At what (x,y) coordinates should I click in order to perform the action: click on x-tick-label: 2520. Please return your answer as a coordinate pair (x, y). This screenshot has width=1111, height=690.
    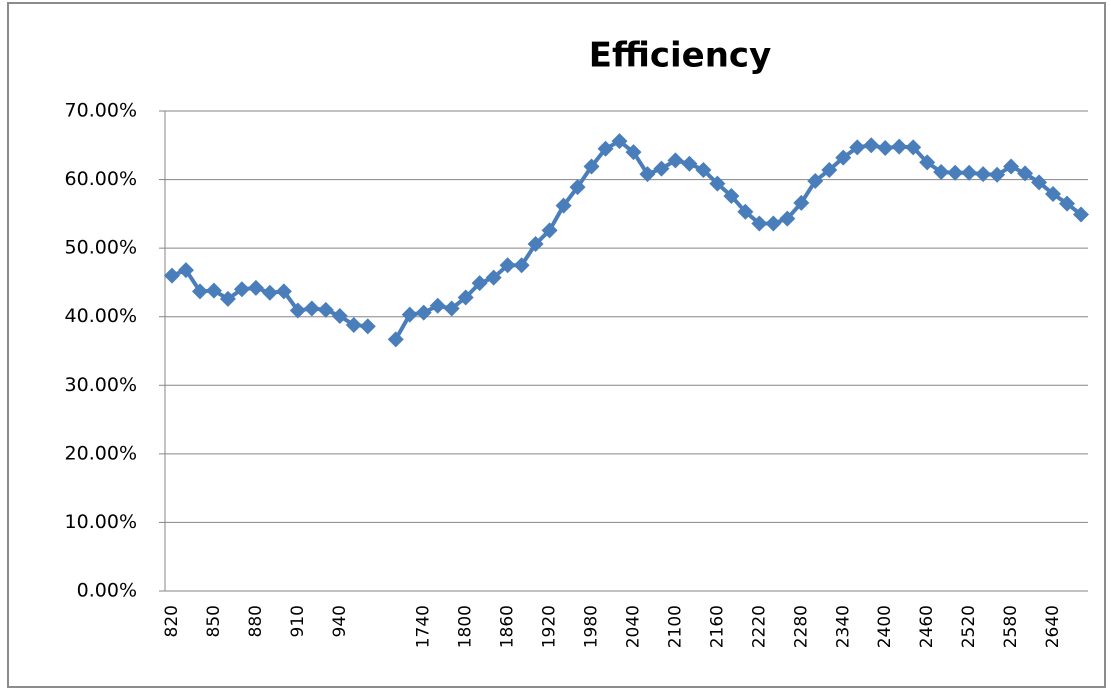
    Looking at the image, I should click on (969, 626).